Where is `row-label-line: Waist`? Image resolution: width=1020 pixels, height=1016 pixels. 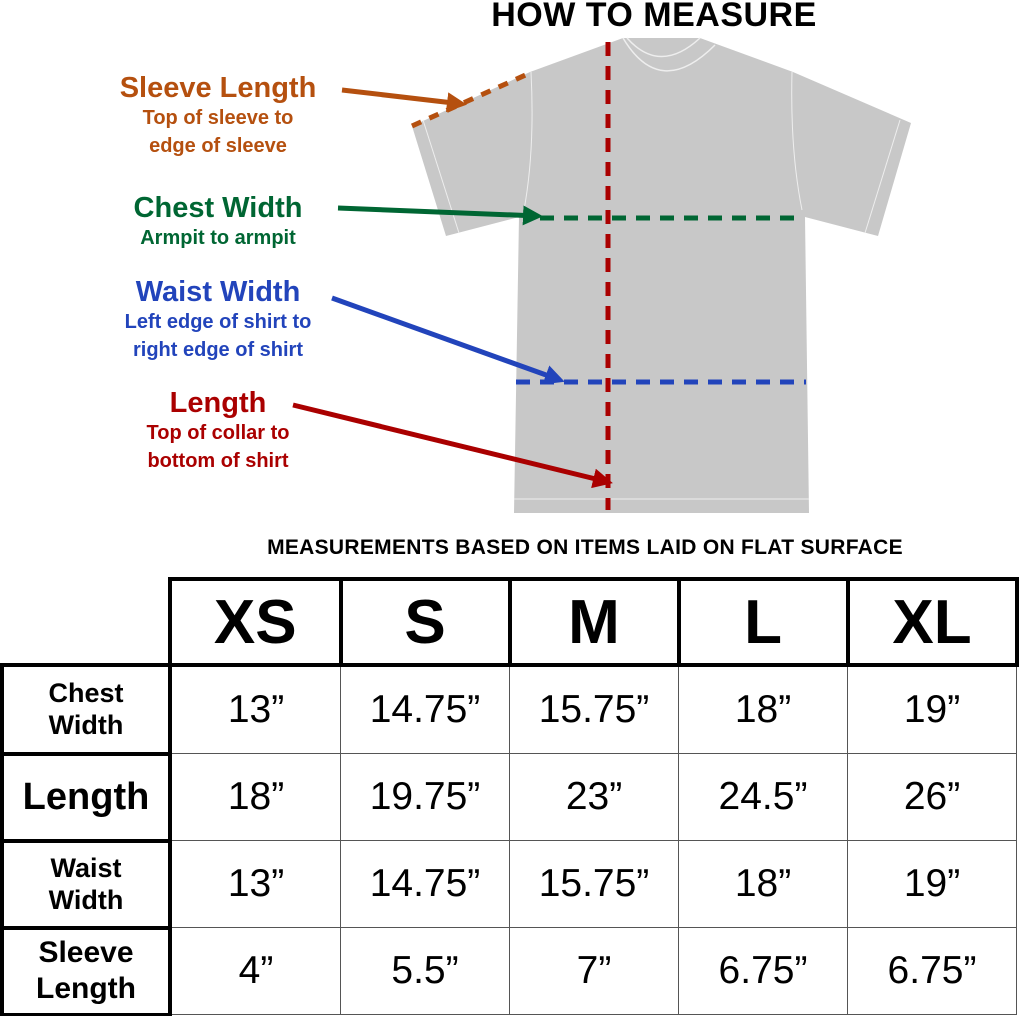
row-label-line: Waist is located at coordinates (86, 868).